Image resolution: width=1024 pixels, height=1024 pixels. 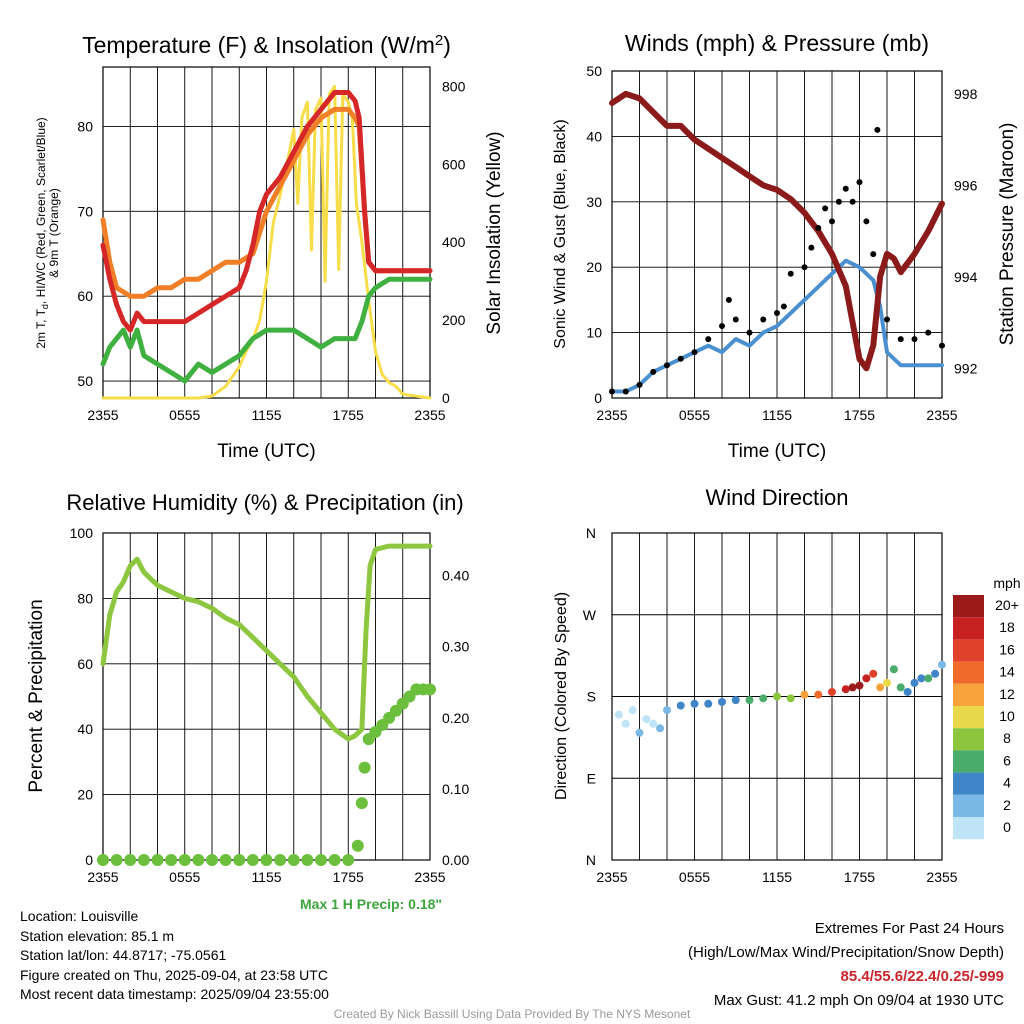 I want to click on y-axis-label: Percent & Precipitation, so click(x=36, y=695).